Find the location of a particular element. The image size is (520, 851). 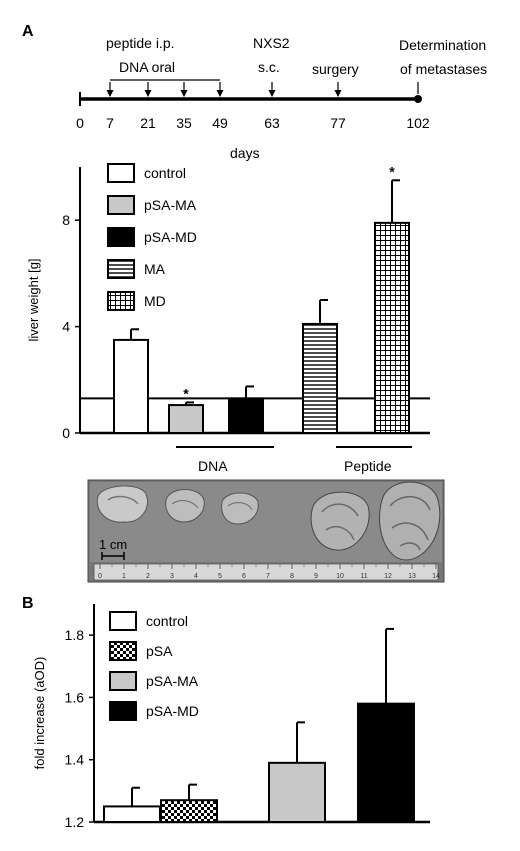

y-tick-label: 1.8 is located at coordinates (75, 635).